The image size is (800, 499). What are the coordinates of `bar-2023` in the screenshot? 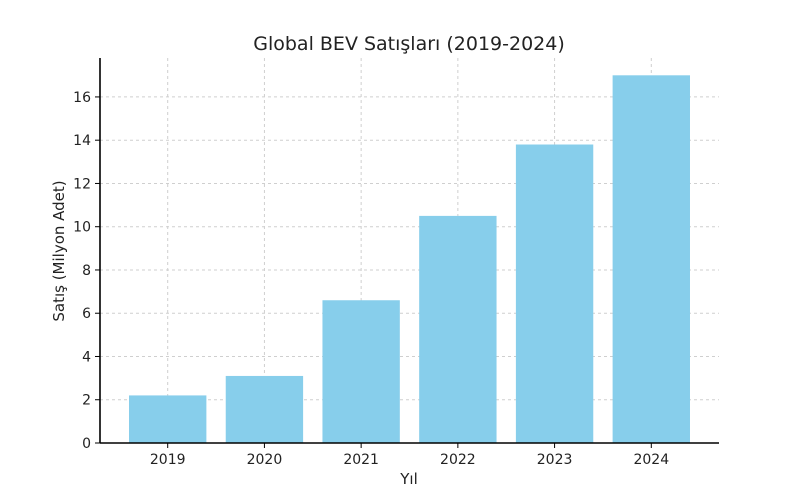 It's located at (554, 294).